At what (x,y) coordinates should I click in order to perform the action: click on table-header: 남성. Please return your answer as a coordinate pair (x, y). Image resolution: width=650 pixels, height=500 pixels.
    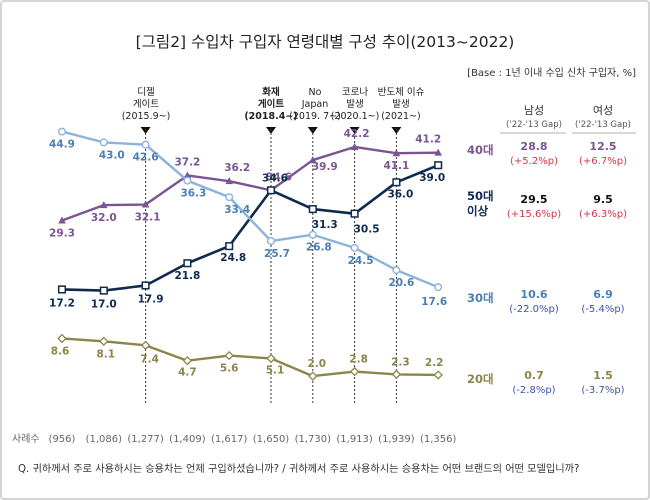
    Looking at the image, I should click on (534, 110).